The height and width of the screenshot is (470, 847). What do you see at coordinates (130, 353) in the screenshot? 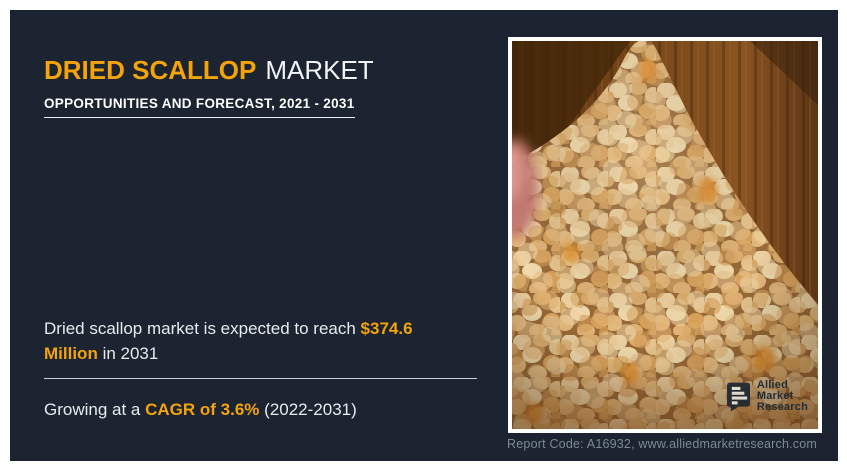
I see `market-value-text-after: in 2031` at bounding box center [130, 353].